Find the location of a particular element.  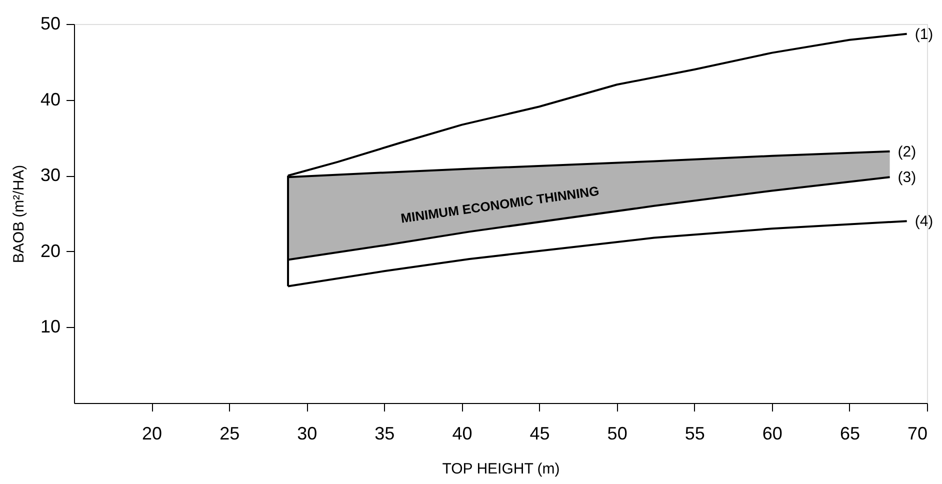

annotation: MINIMUM ECONOMIC THINNING is located at coordinates (500, 204).